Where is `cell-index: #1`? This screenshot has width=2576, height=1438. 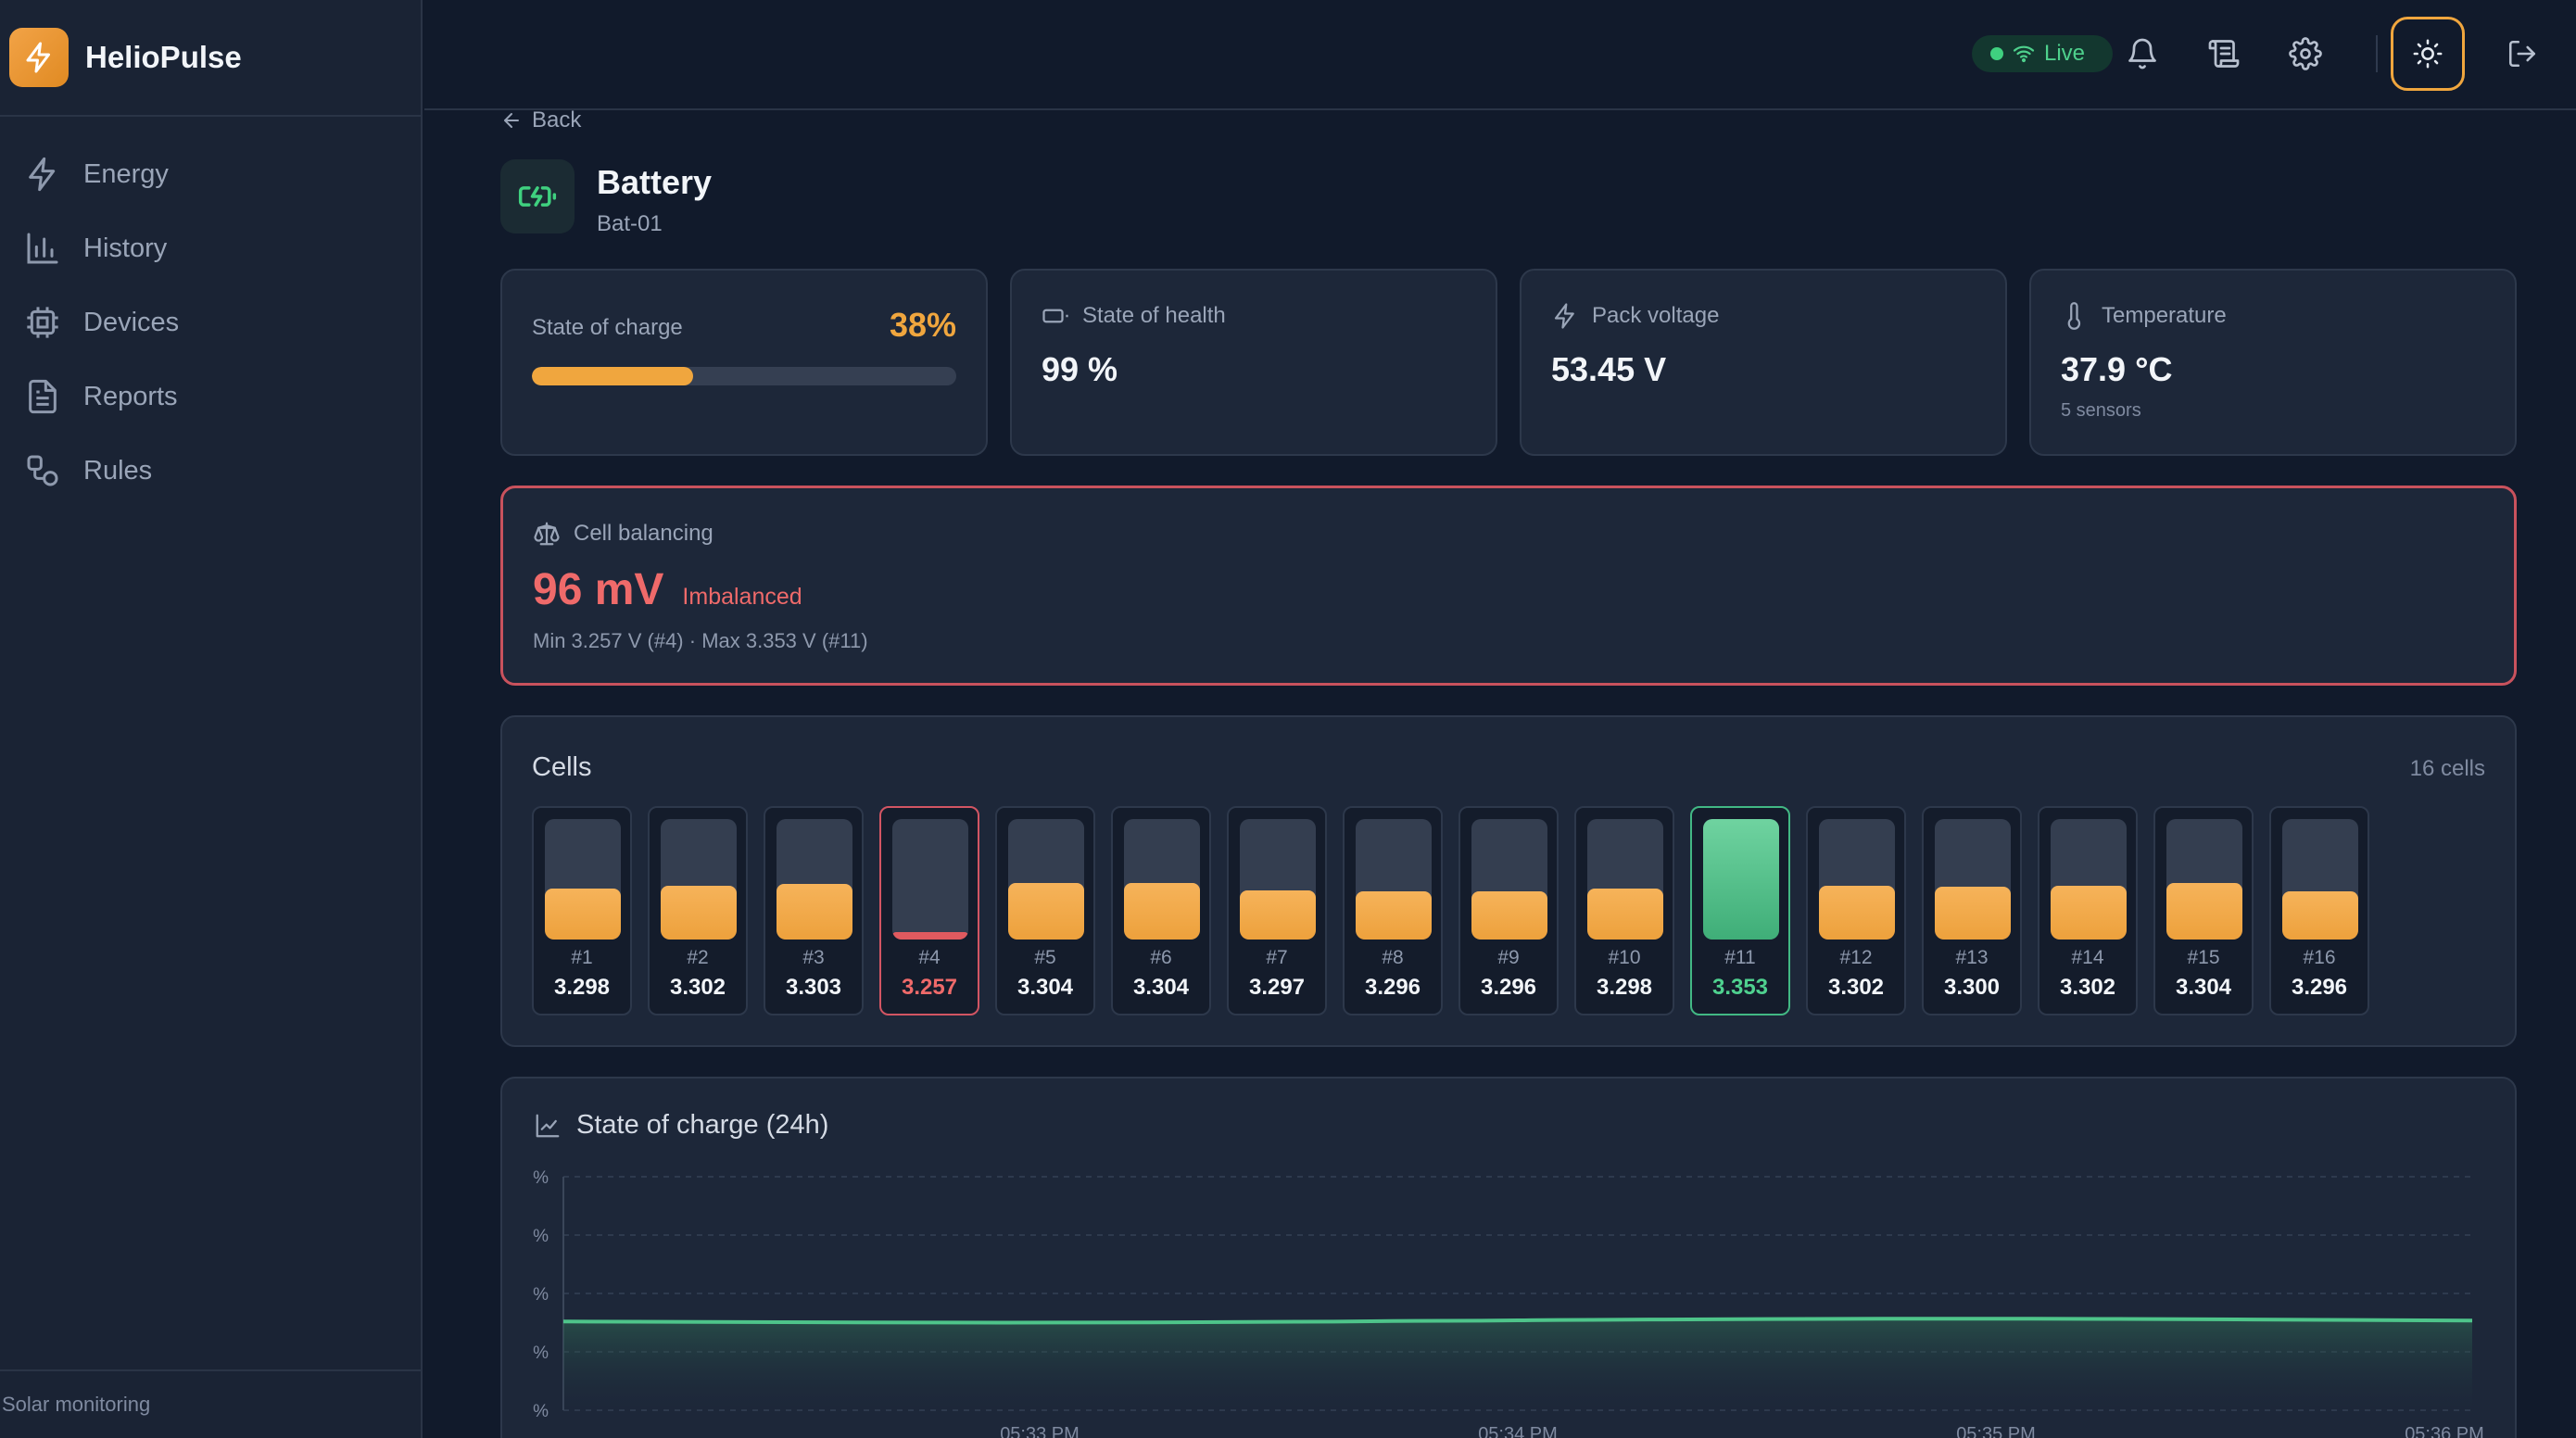
cell-index: #1 is located at coordinates (582, 957).